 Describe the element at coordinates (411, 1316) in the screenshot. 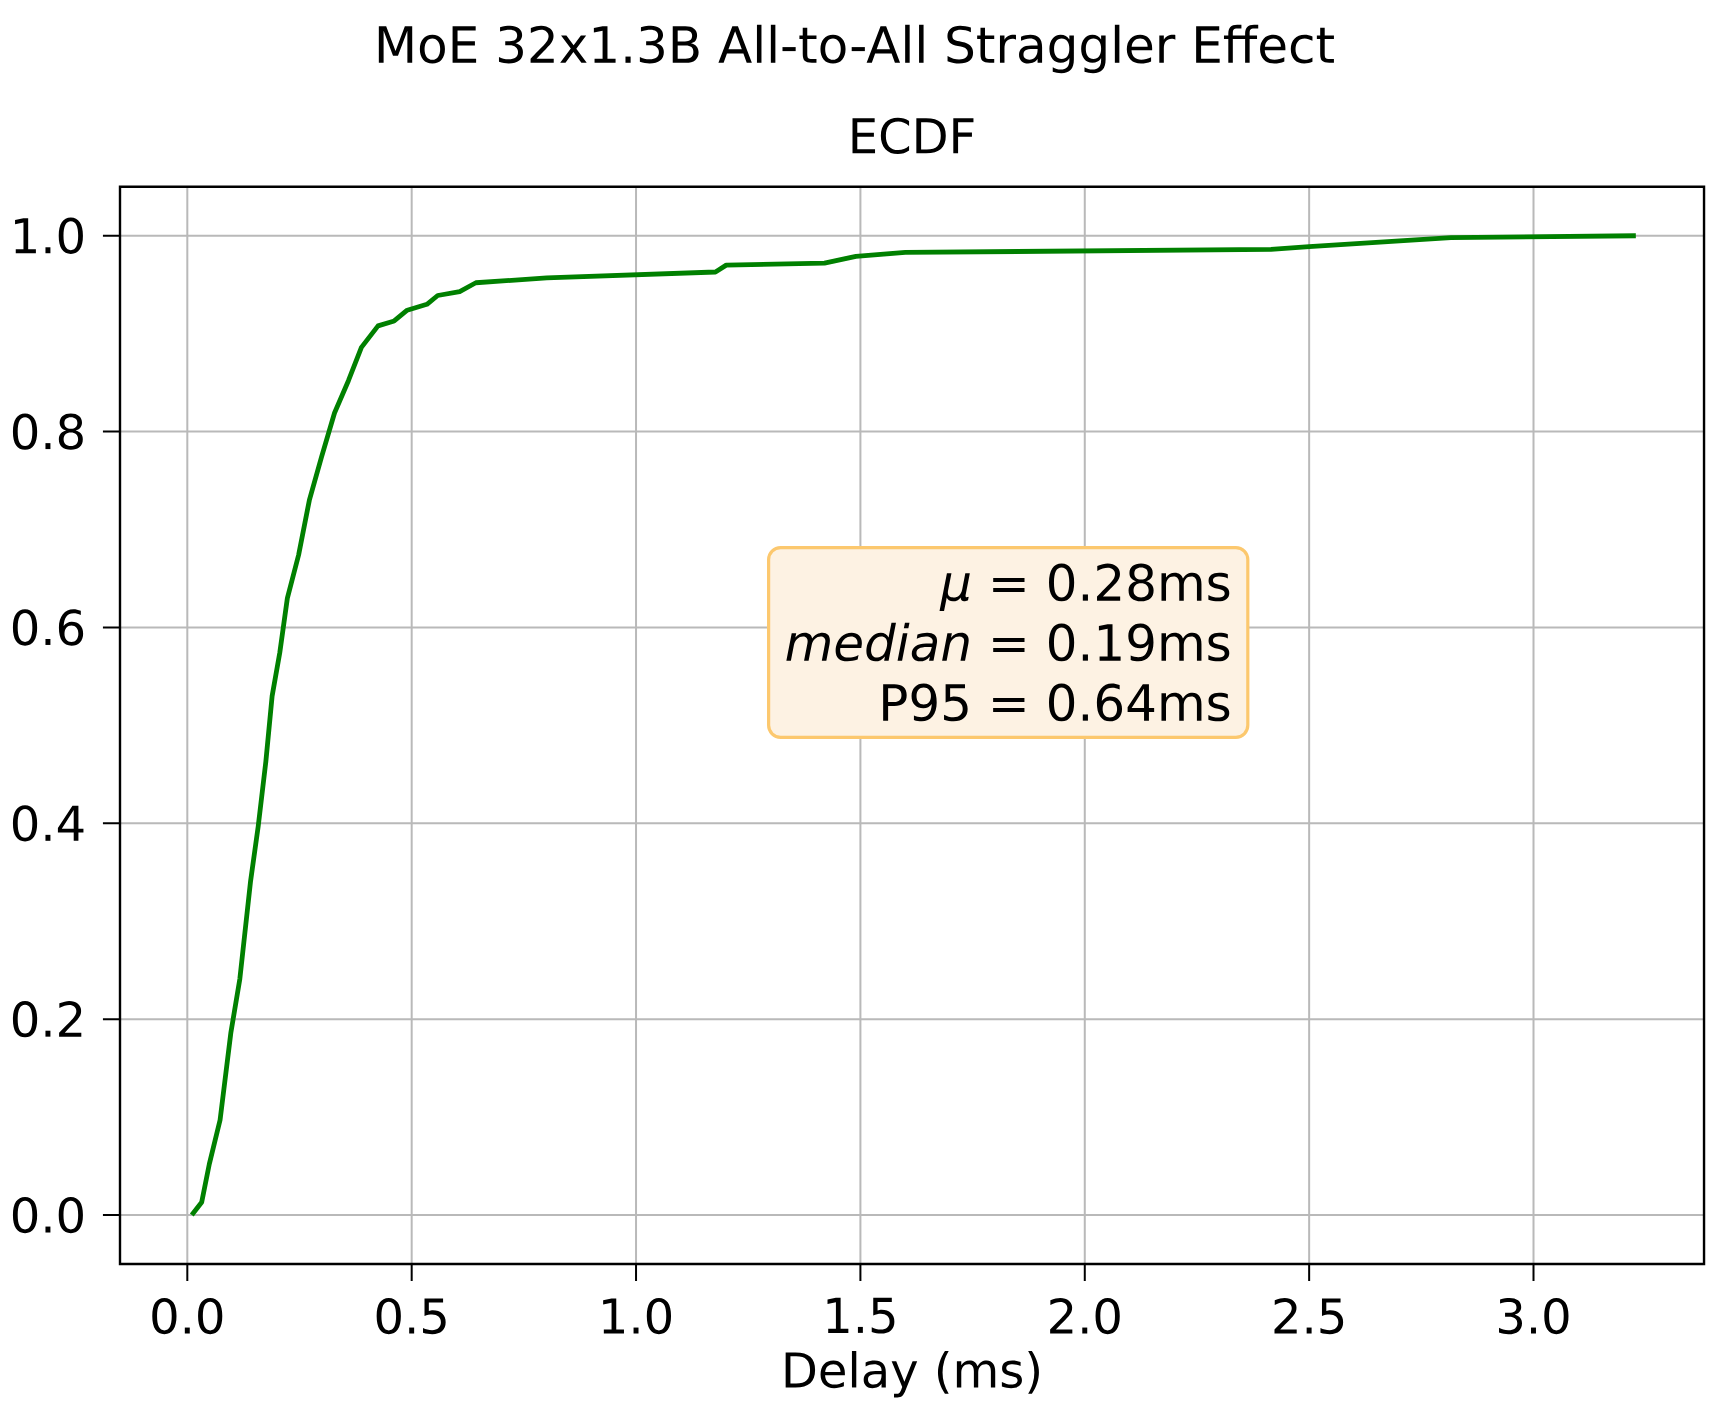

I see `x-tick-label: 0.5` at that location.